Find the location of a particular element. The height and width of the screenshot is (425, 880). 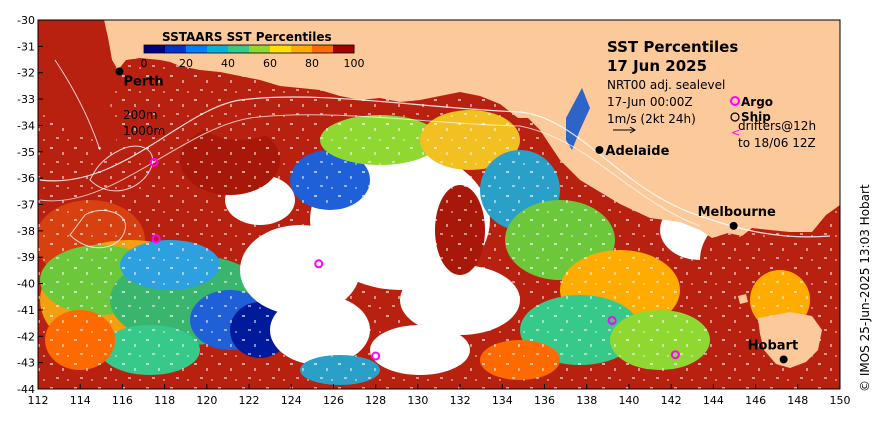

spencer-gulf is located at coordinates (578, 119).